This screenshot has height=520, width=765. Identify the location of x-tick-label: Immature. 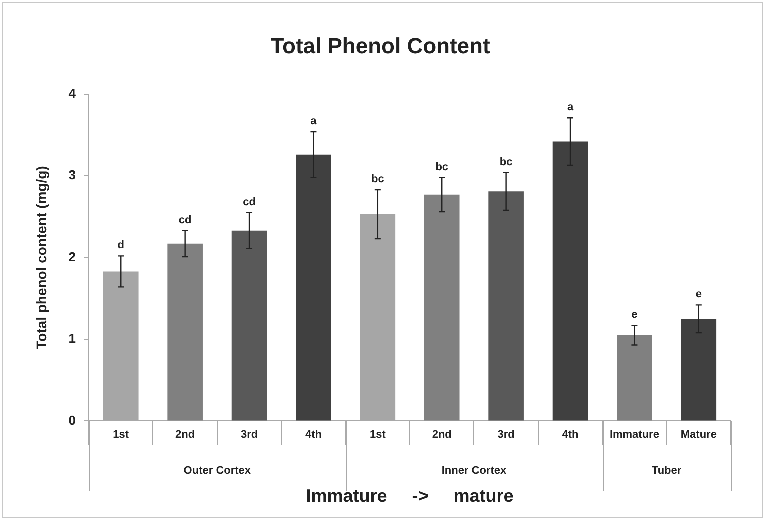
(635, 434).